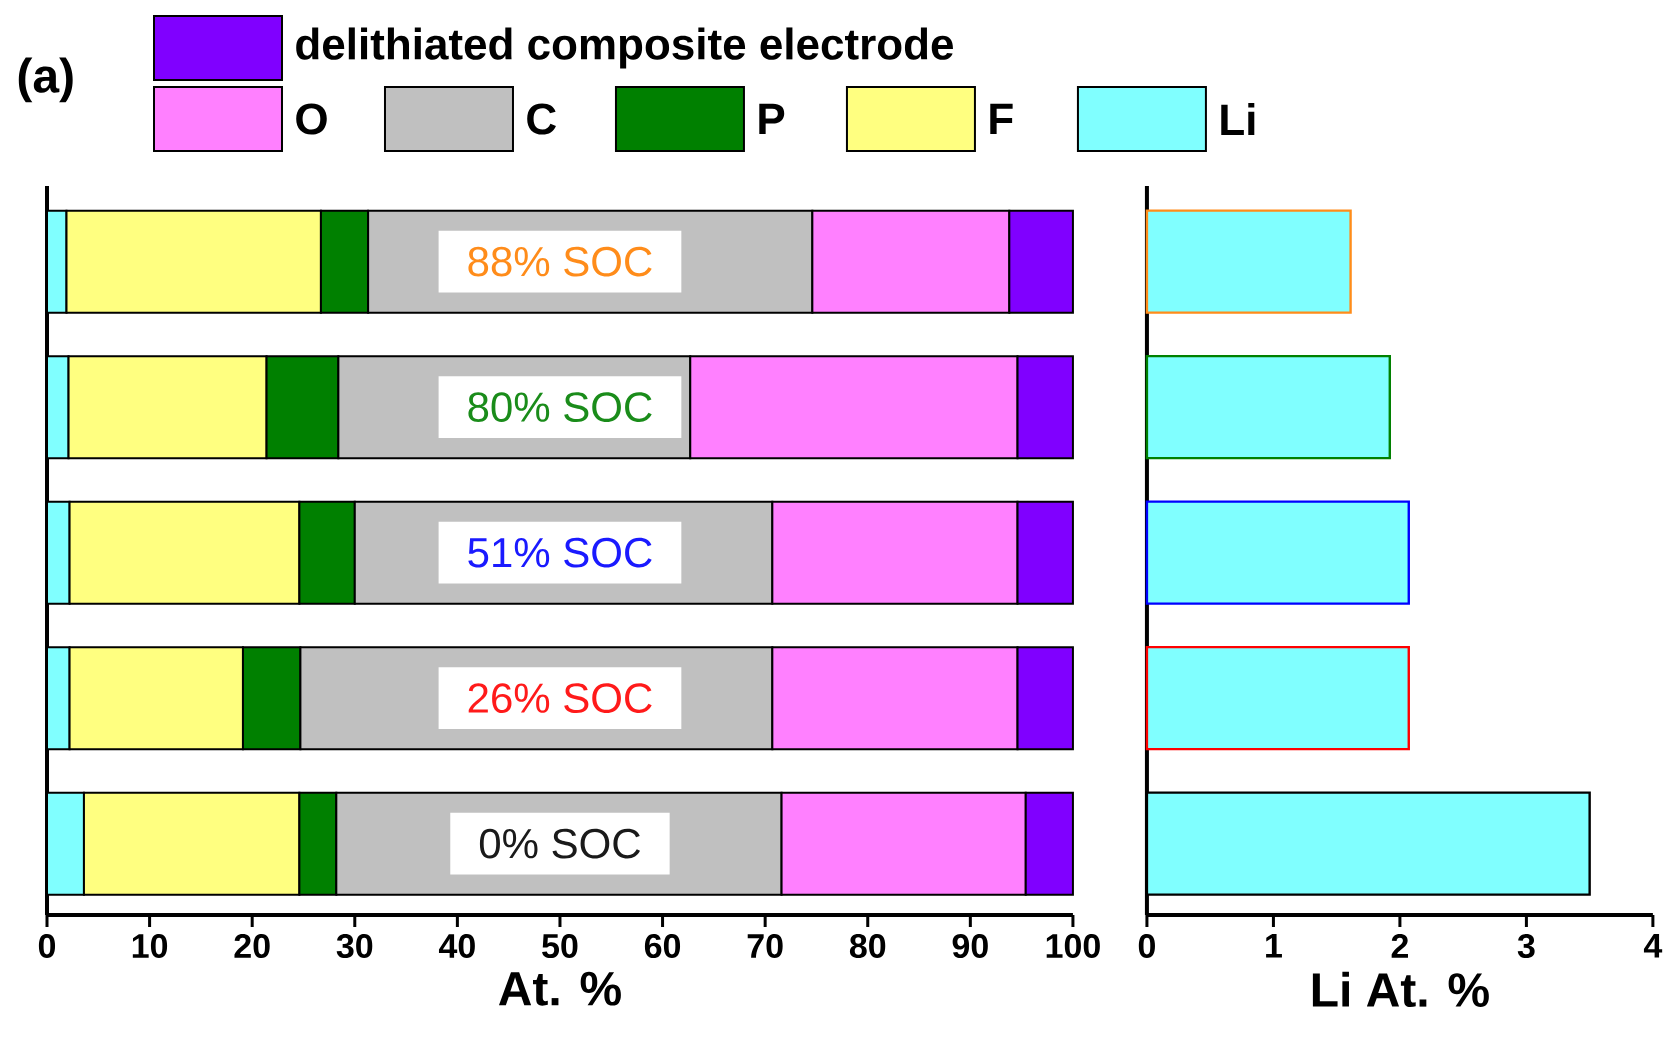 This screenshot has width=1669, height=1058. I want to click on legend-label: Li, so click(1238, 119).